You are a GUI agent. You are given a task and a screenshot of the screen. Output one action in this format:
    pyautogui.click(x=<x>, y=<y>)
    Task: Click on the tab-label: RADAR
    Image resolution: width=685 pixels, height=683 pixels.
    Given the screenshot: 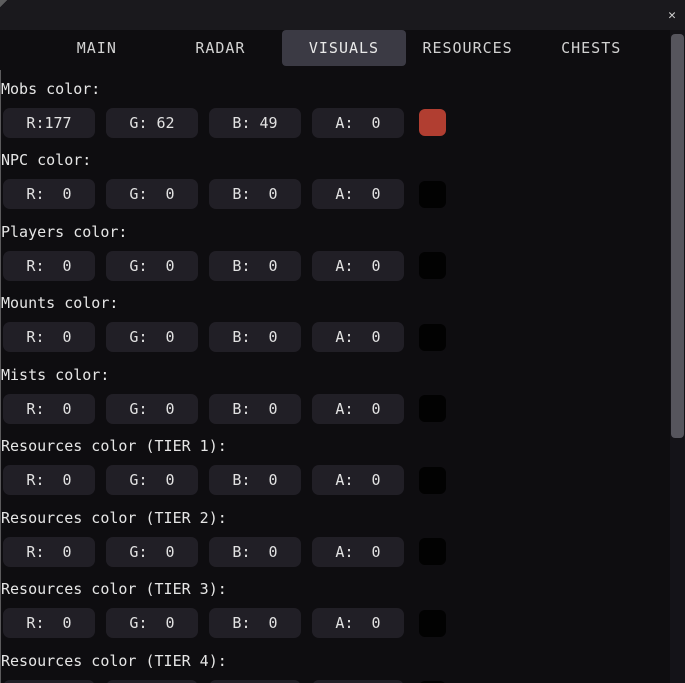 What is the action you would take?
    pyautogui.click(x=220, y=48)
    